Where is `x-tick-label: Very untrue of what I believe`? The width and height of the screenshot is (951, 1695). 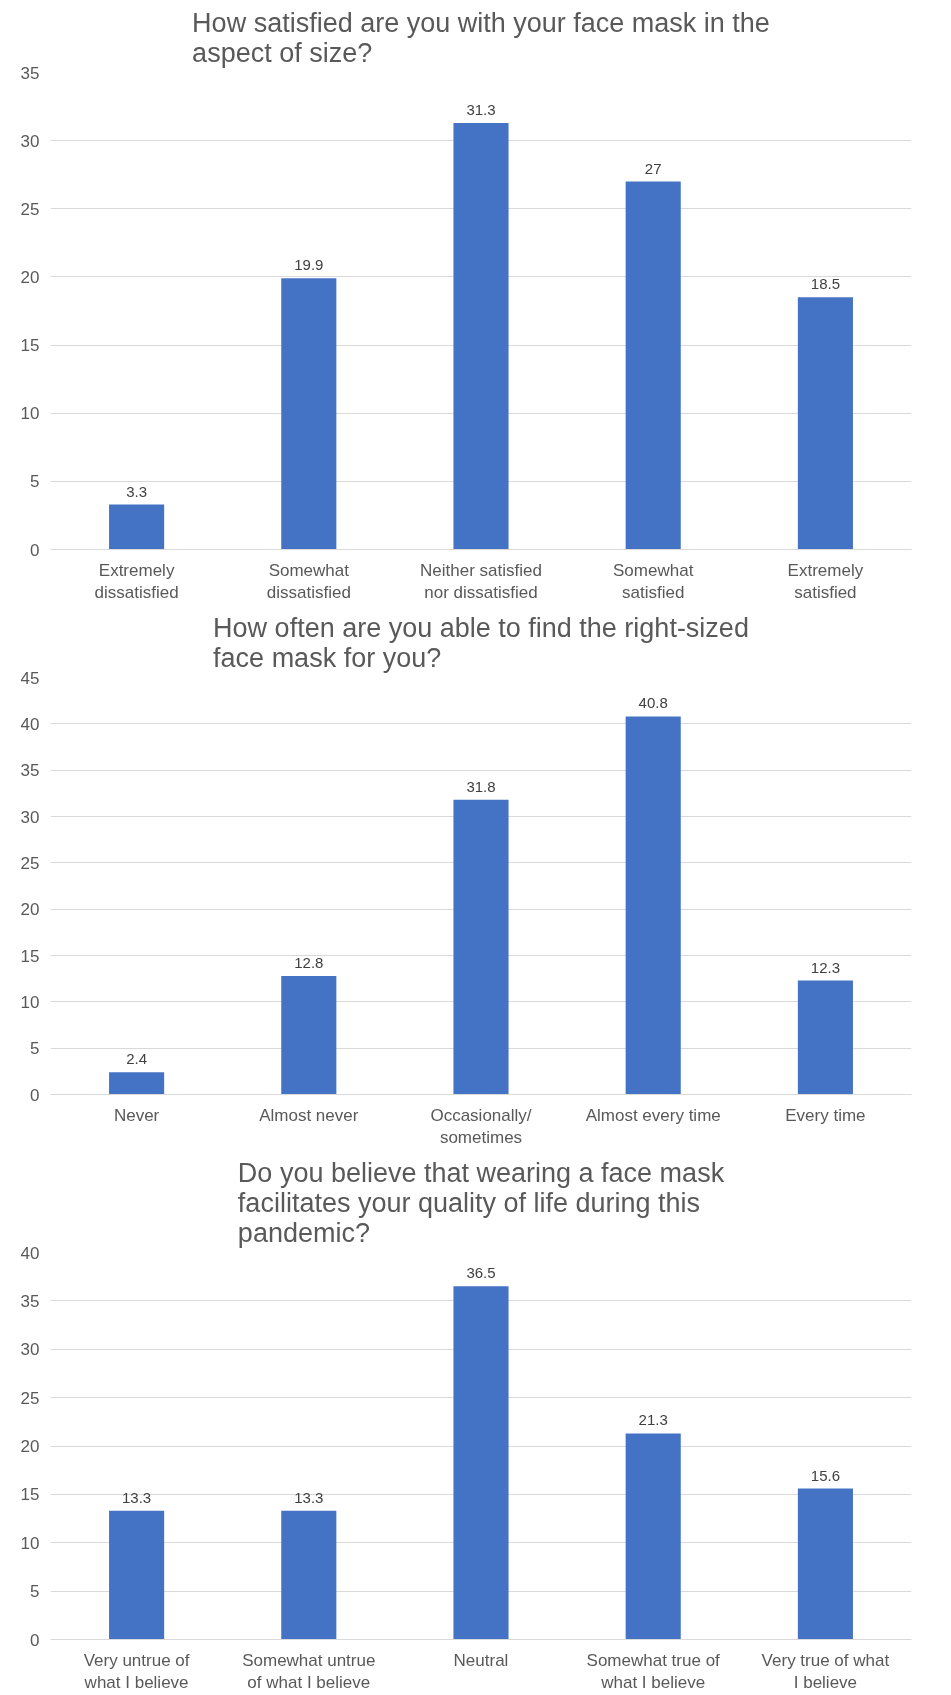
x-tick-label: Very untrue of what I believe is located at coordinates (136, 1671).